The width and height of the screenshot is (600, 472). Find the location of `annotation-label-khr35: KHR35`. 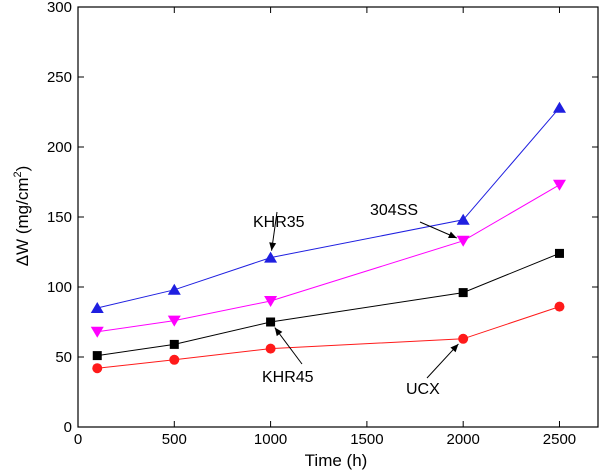

annotation-label-khr35: KHR35 is located at coordinates (279, 222).